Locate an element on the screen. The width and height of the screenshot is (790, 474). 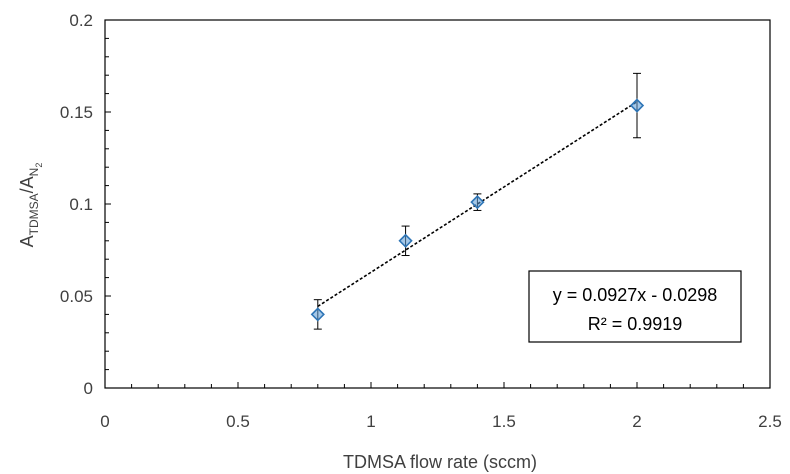
y-axis-title-sub-b: N is located at coordinates (34, 172).